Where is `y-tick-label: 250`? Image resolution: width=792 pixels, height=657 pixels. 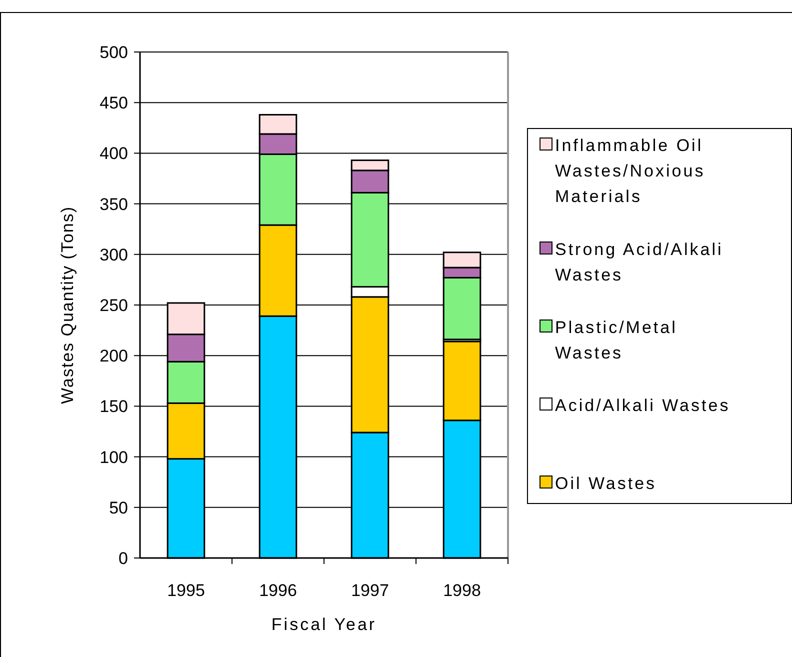
y-tick-label: 250 is located at coordinates (114, 305).